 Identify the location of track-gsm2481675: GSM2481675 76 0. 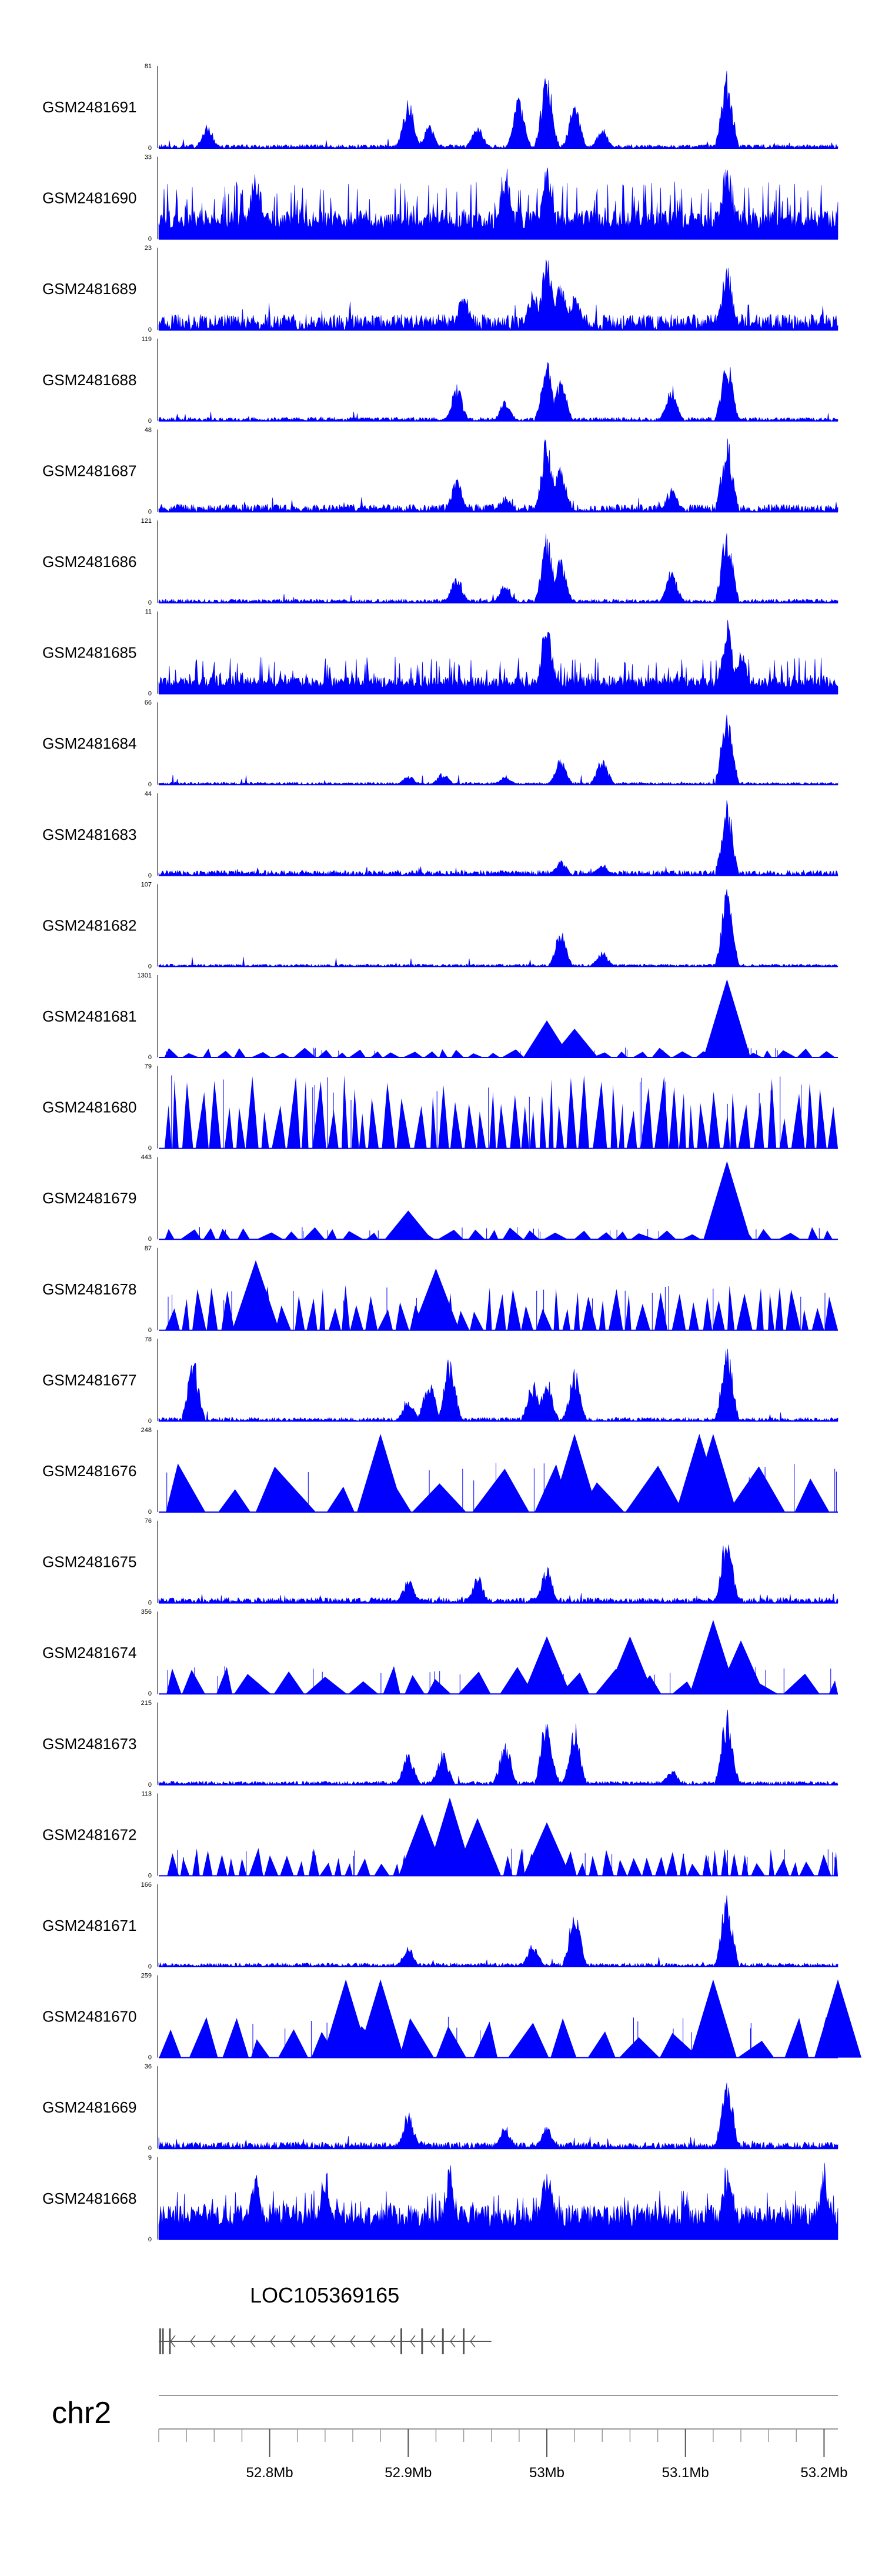
(440, 1562).